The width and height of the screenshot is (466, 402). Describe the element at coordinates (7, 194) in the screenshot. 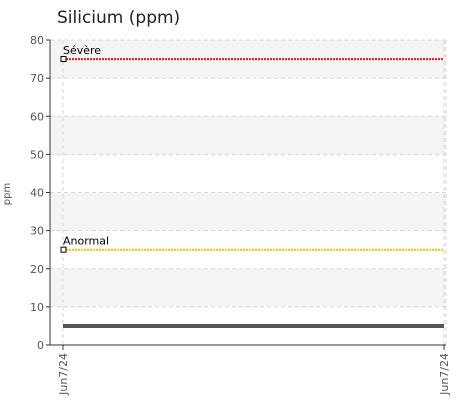

I see `y-axis-label: ppm` at that location.